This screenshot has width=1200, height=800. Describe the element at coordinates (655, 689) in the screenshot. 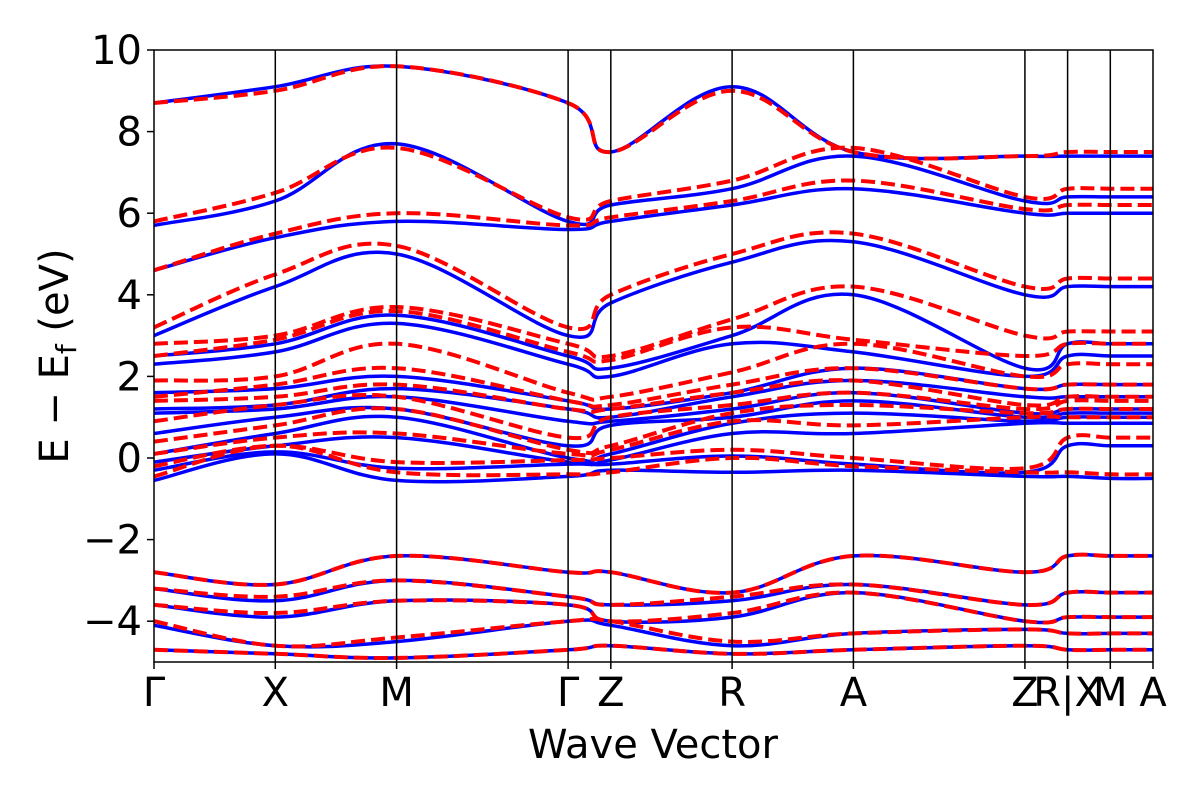

I see `x-axis-ticks: Γ X M Γ Z R A ZR|XM A` at that location.